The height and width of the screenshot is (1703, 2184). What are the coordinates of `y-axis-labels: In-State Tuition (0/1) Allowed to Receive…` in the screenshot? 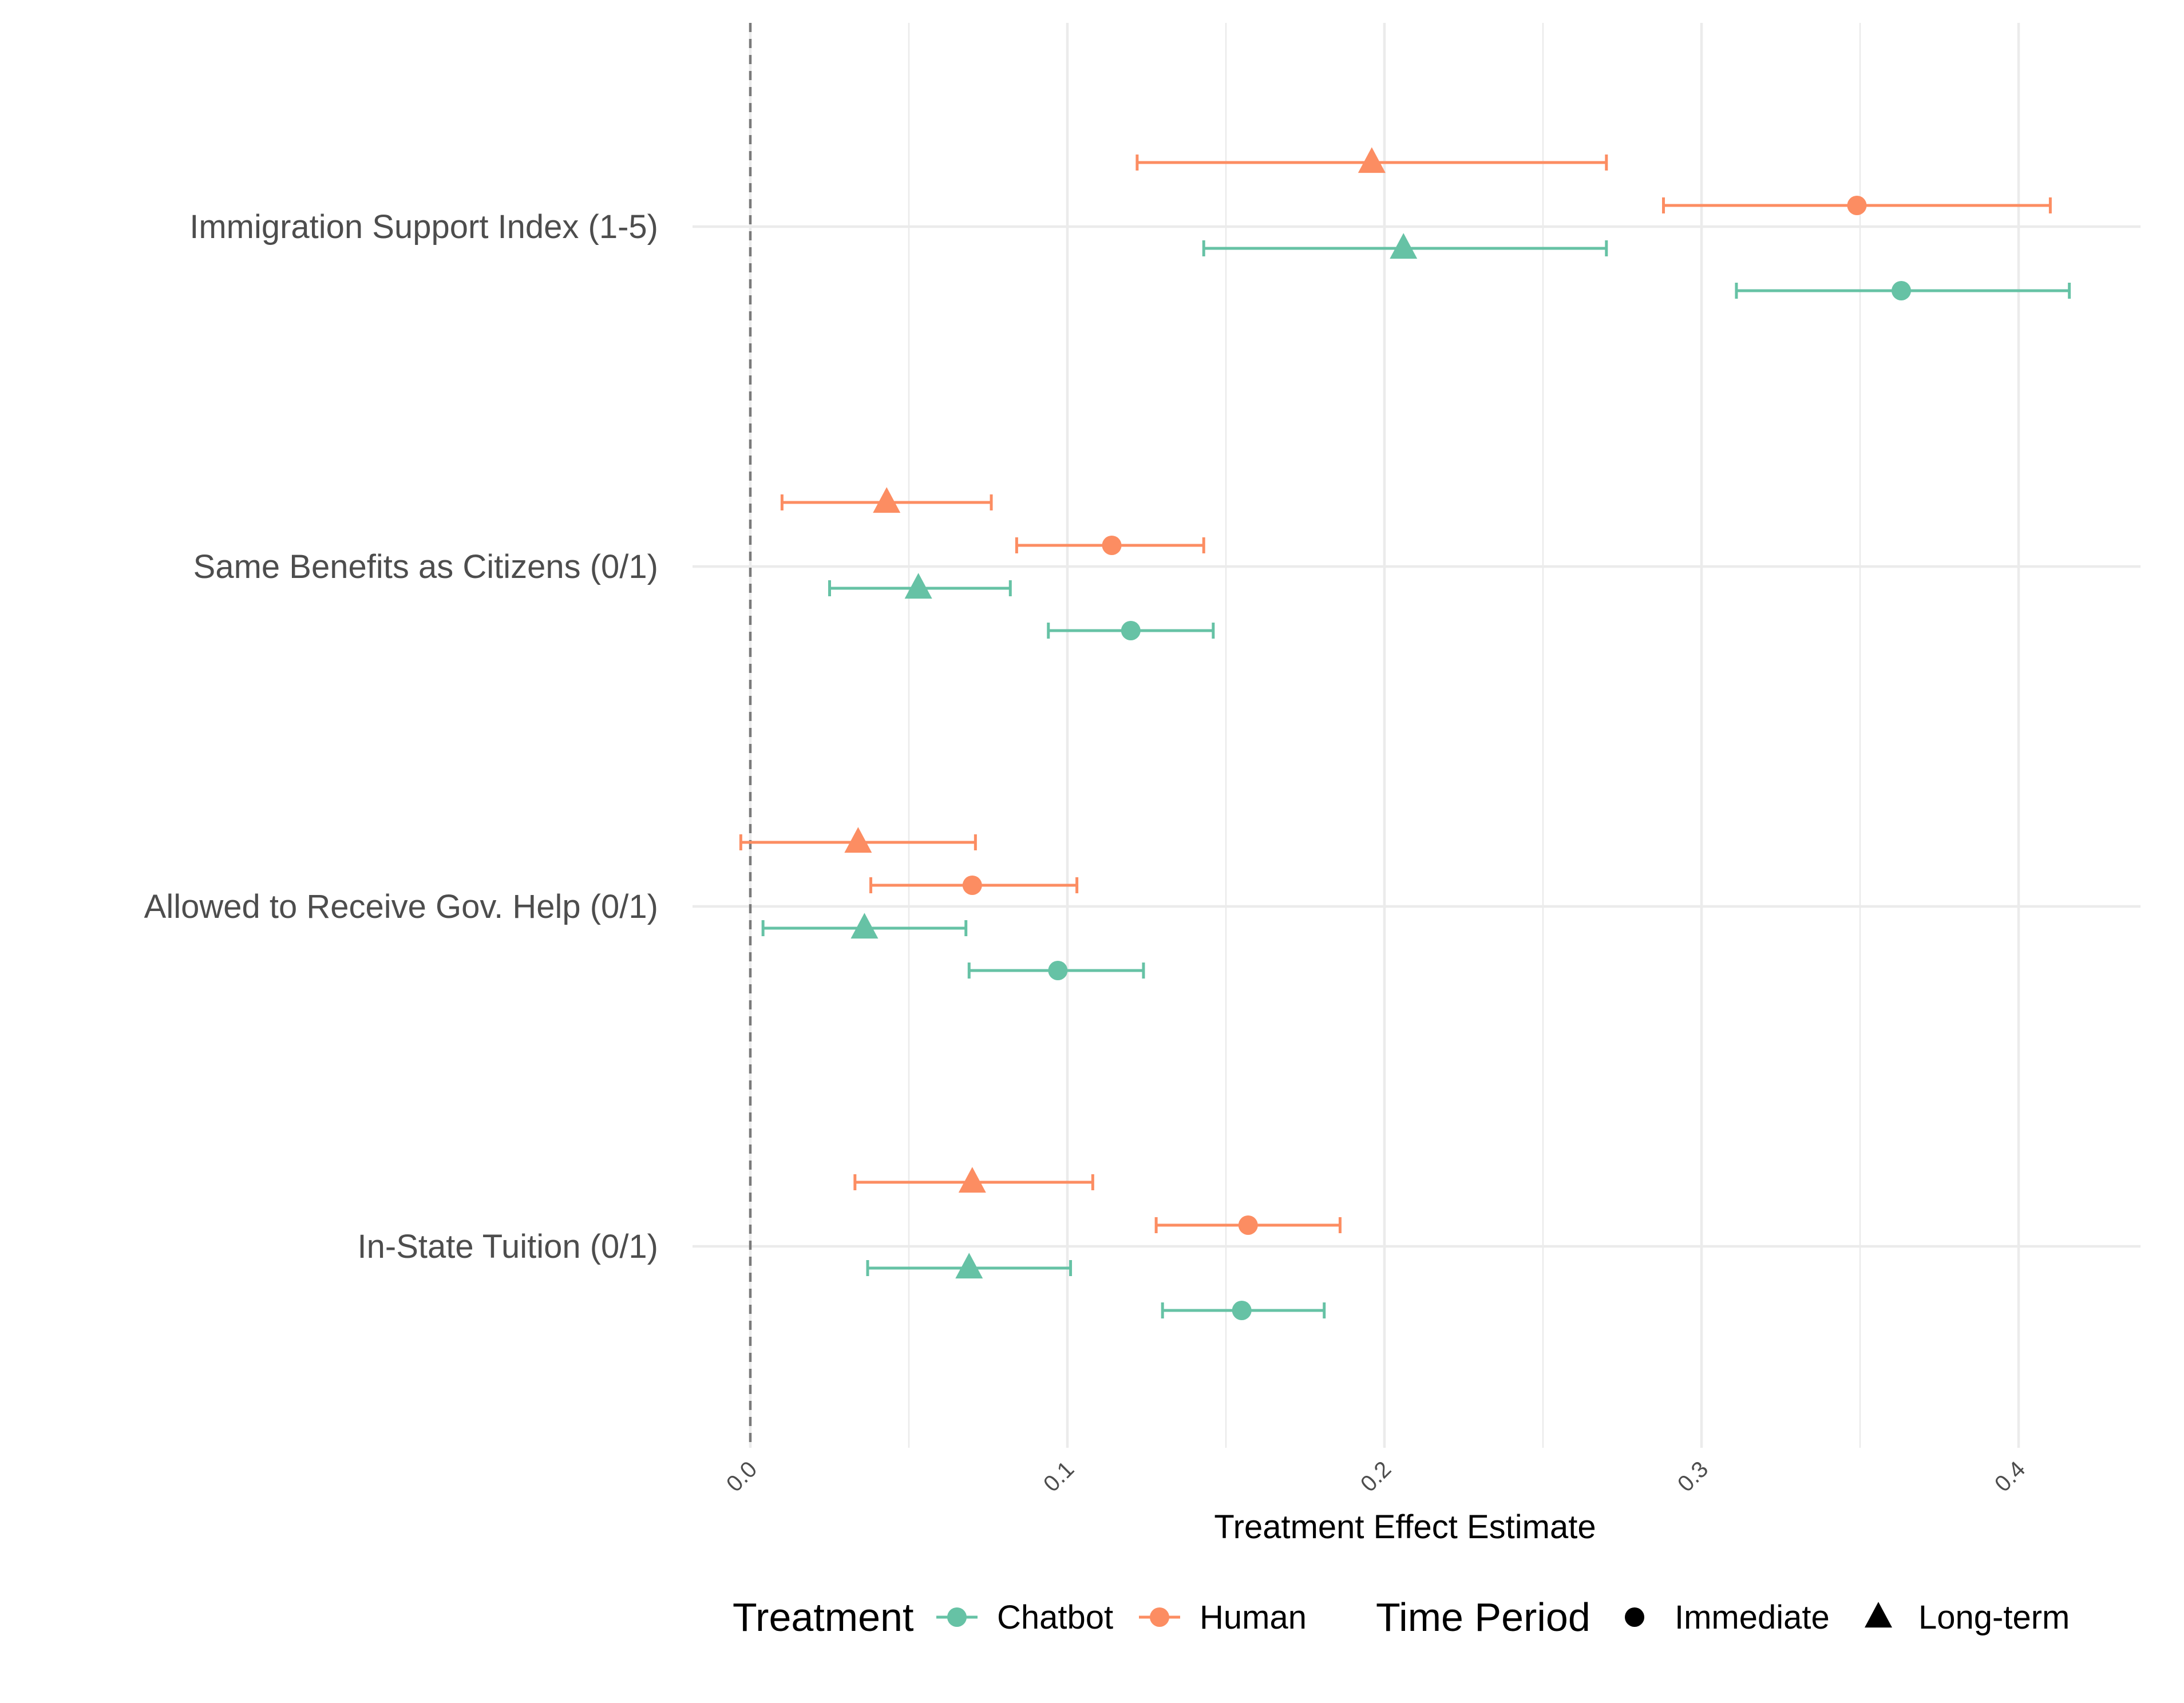 It's located at (401, 737).